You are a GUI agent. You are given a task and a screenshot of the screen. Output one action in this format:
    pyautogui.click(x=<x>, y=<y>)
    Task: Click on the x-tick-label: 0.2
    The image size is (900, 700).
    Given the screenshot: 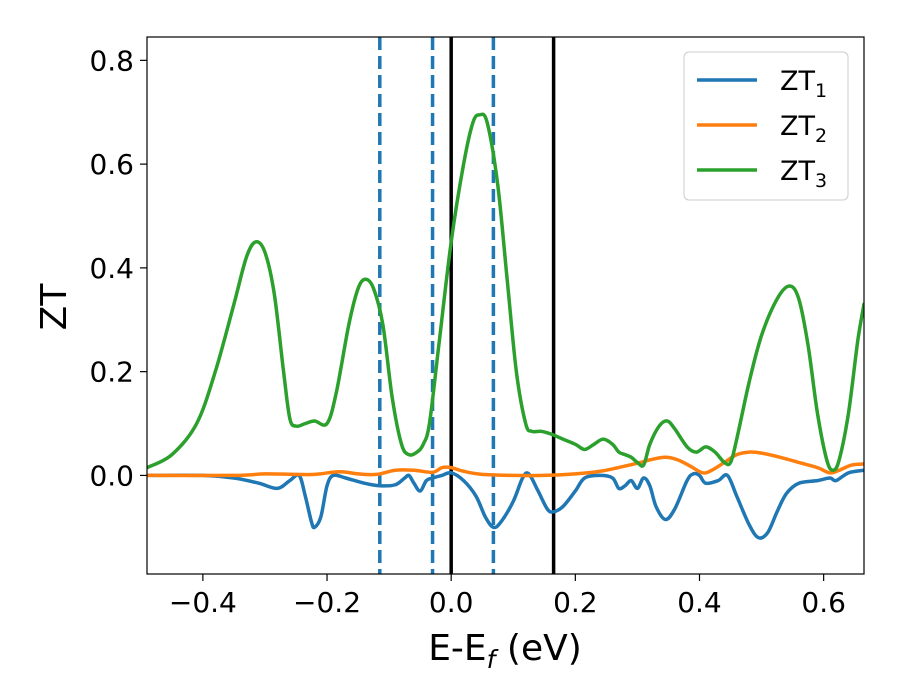 What is the action you would take?
    pyautogui.click(x=575, y=602)
    